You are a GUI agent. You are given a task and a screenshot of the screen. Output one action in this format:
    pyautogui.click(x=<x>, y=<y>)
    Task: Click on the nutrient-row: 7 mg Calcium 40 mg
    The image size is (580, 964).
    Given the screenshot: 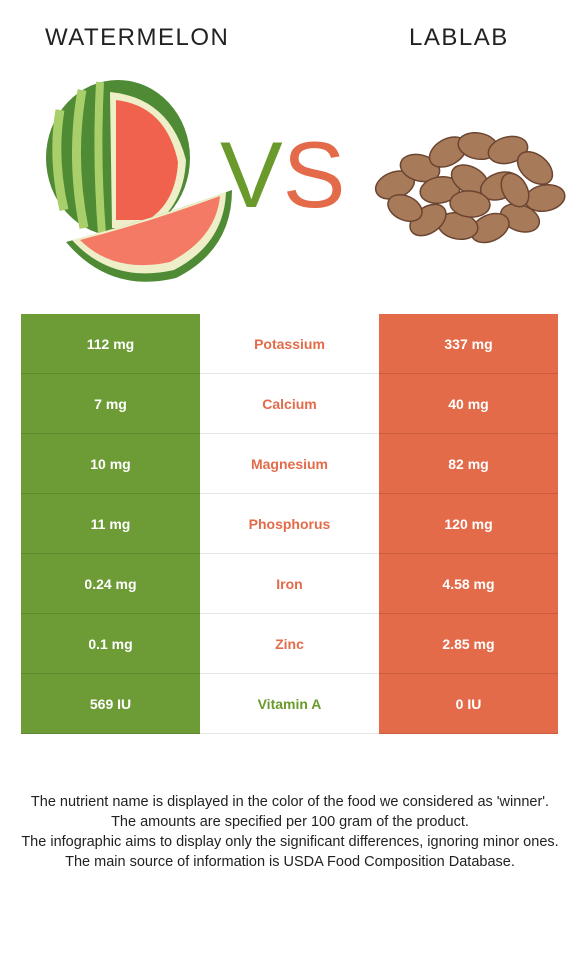 What is the action you would take?
    pyautogui.click(x=289, y=403)
    